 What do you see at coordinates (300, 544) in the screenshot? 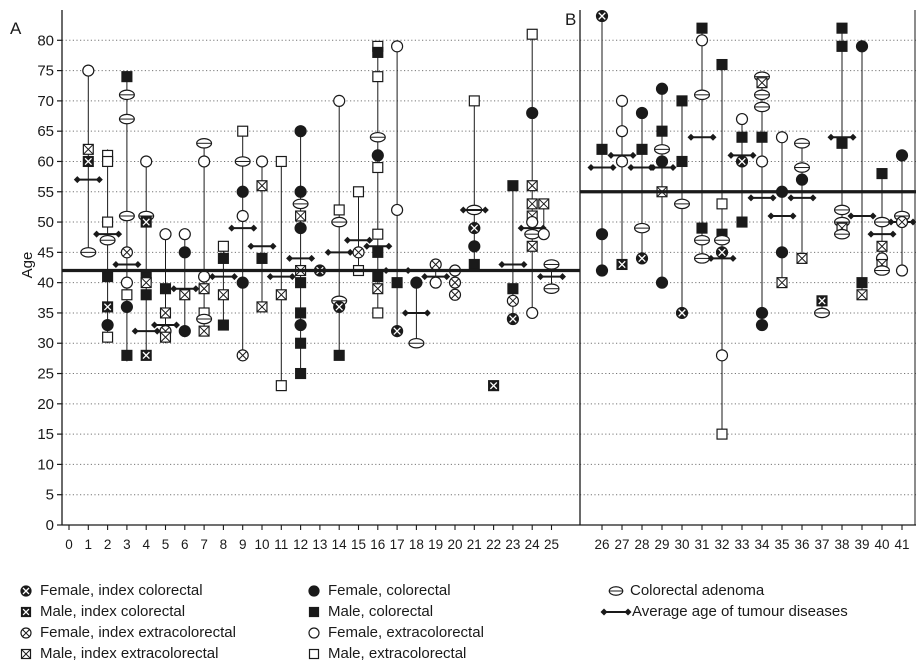
I see `x-tick-label: 12` at bounding box center [300, 544].